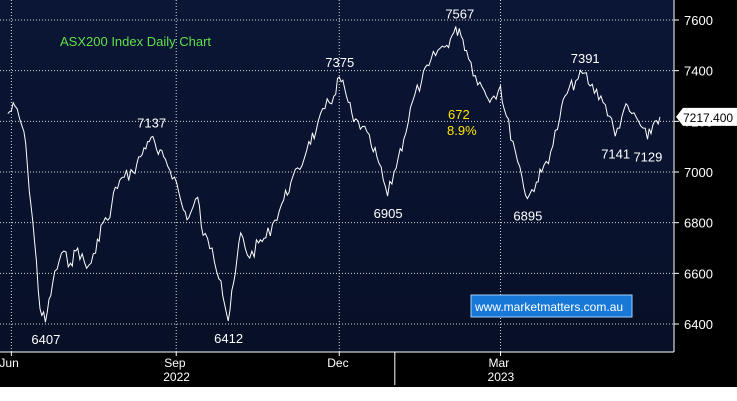 This screenshot has width=737, height=401. Describe the element at coordinates (45, 339) in the screenshot. I see `annotation-label: 6407` at that location.